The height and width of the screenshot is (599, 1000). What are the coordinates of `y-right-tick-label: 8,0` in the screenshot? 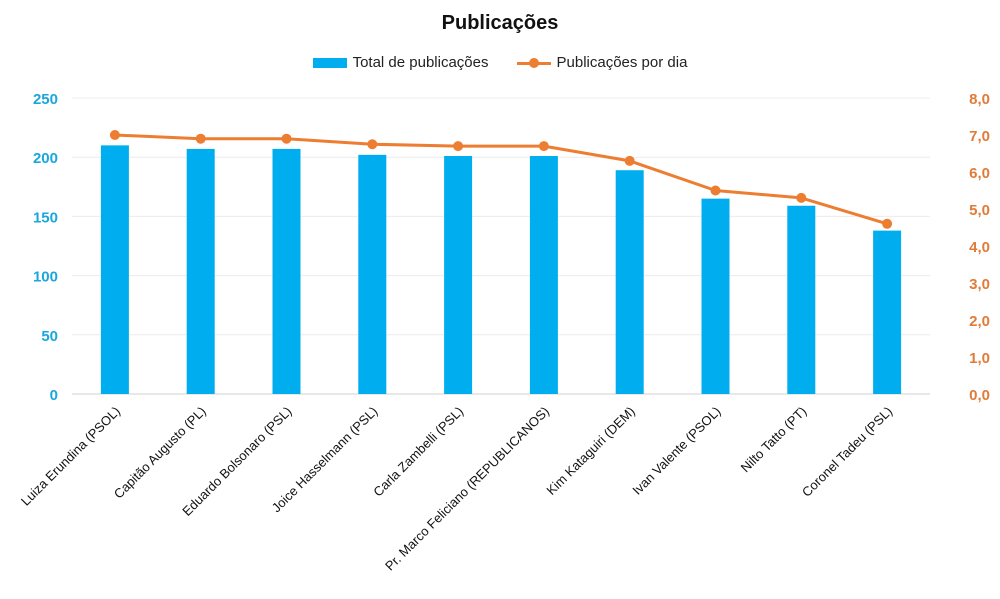 It's located at (979, 99).